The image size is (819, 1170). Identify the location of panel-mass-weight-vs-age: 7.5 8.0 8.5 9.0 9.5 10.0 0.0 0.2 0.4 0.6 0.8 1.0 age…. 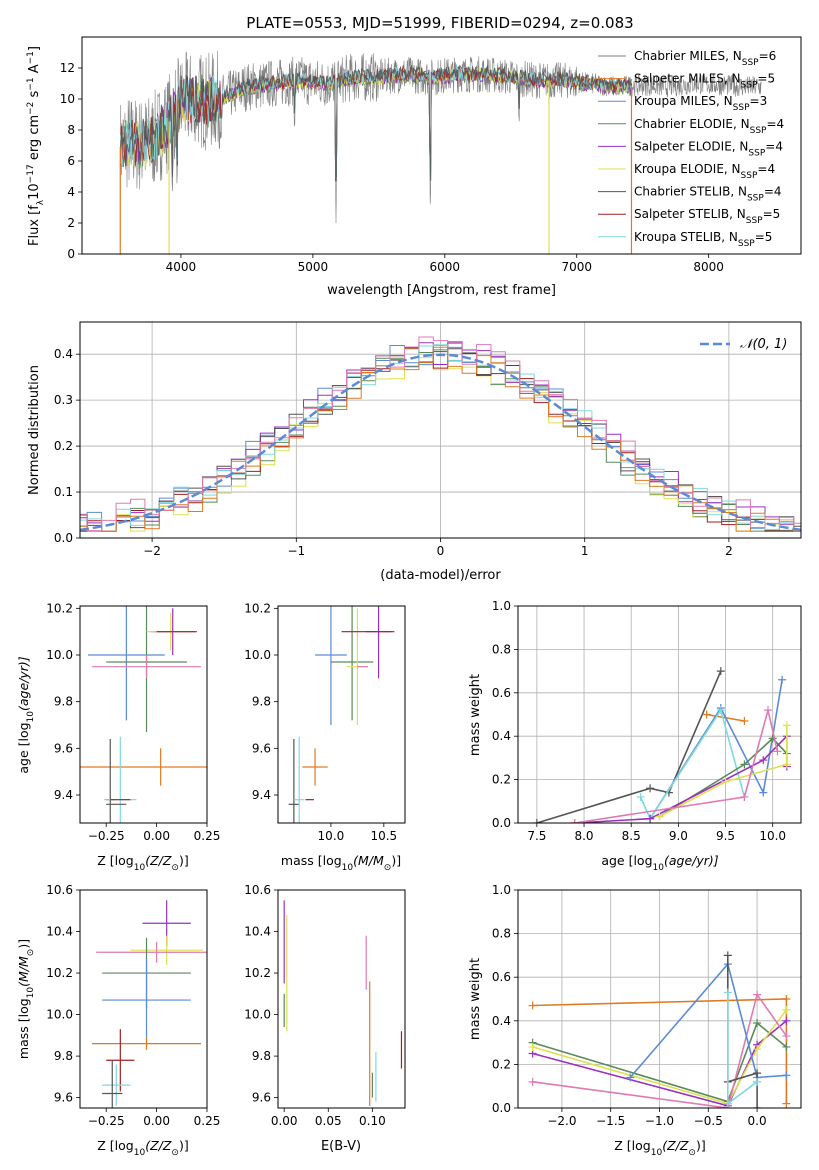
(635, 736).